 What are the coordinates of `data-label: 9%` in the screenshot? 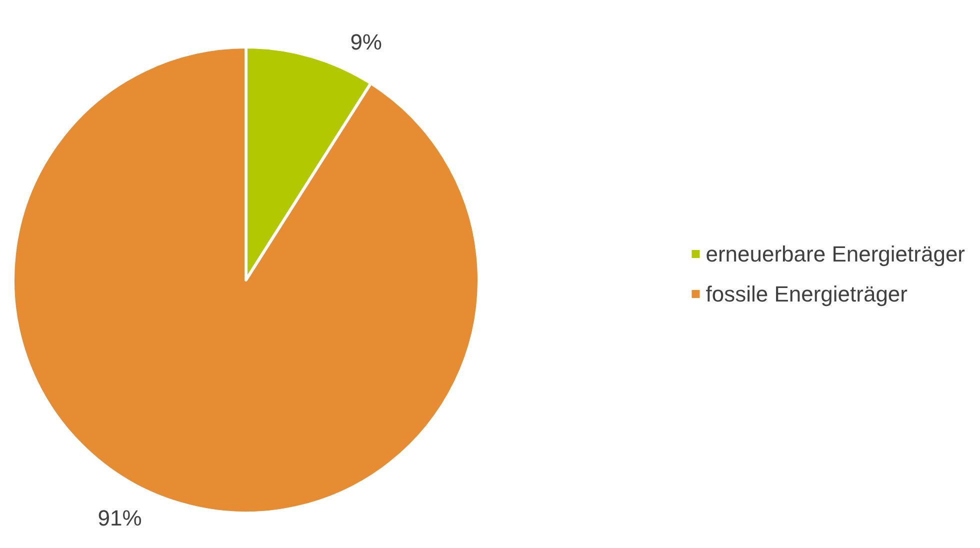 It's located at (366, 41).